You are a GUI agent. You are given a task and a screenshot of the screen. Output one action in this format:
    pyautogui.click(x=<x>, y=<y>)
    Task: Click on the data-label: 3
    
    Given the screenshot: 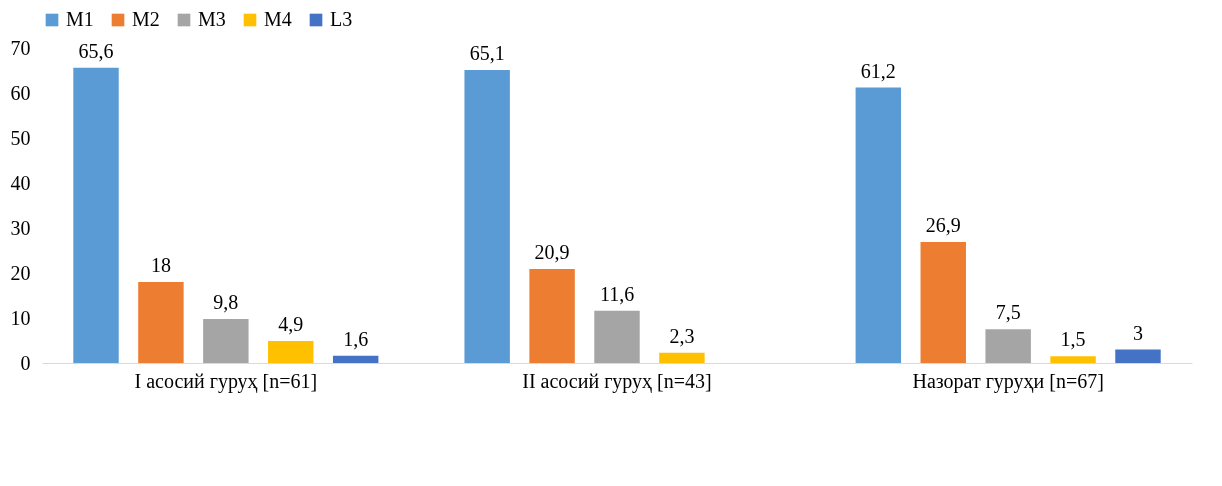 What is the action you would take?
    pyautogui.click(x=1137, y=332)
    